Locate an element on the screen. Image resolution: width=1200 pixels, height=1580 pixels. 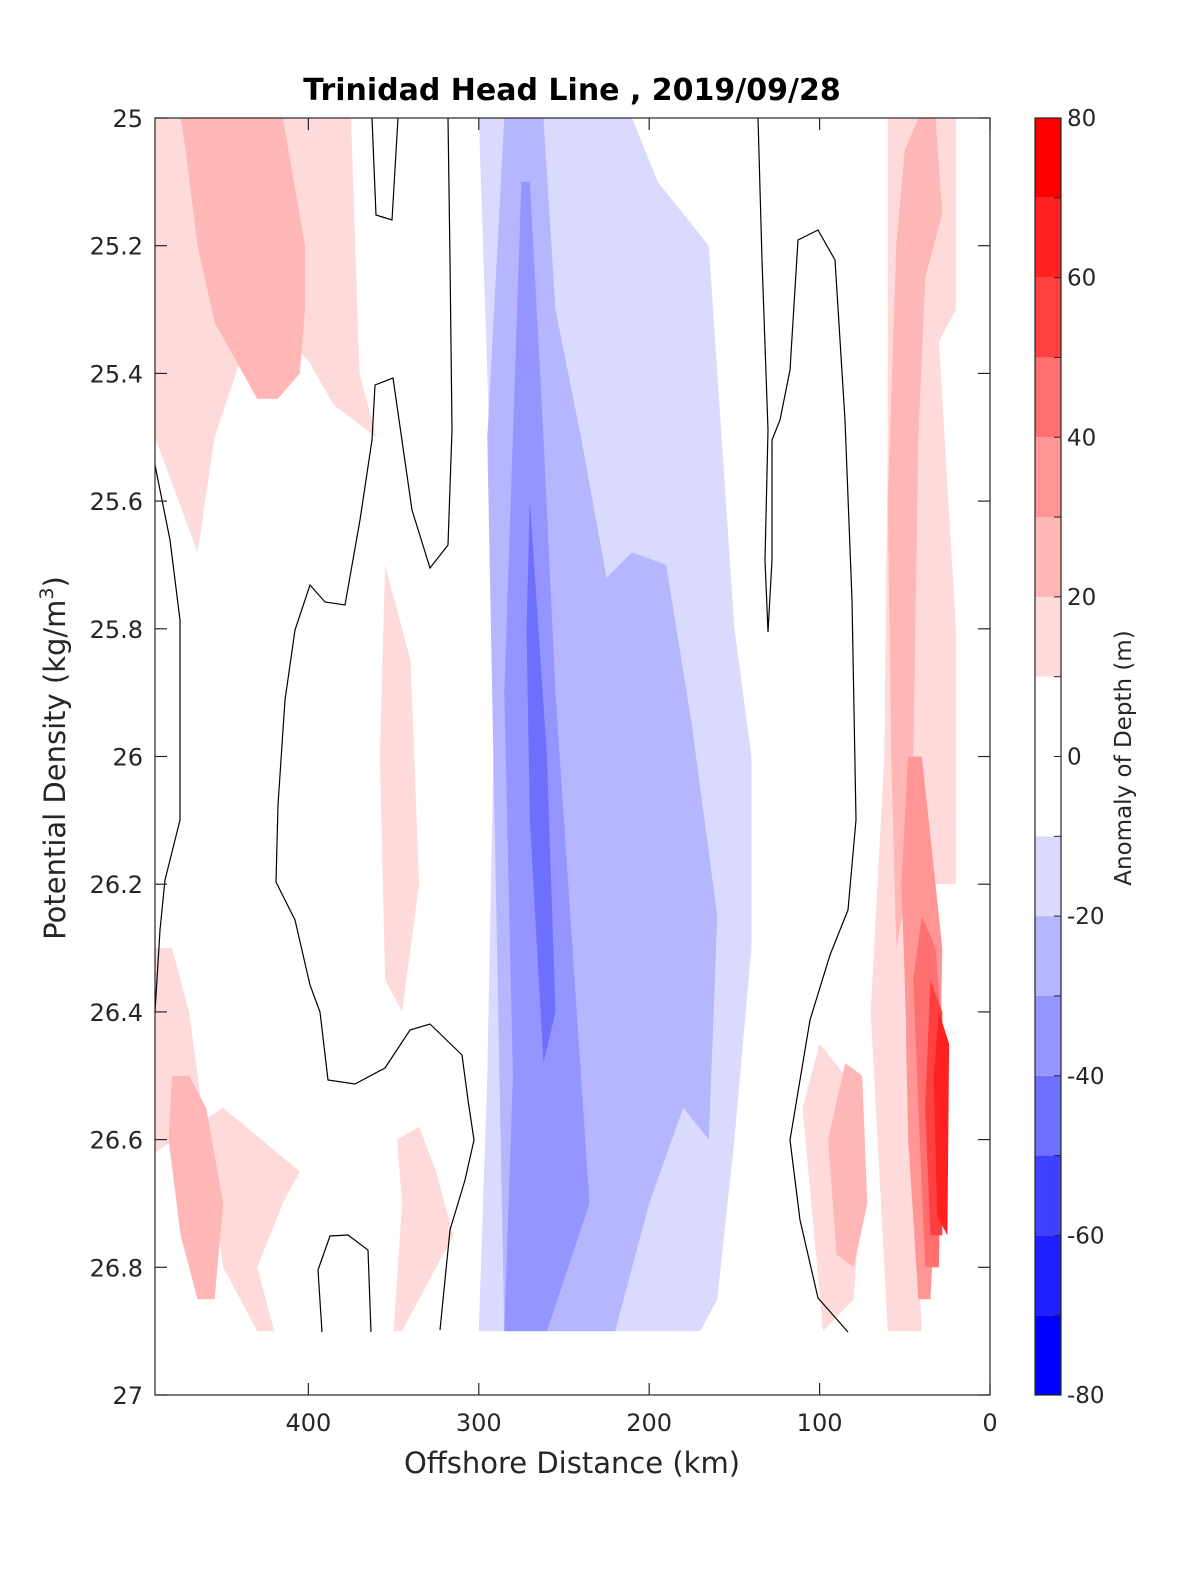
y-tick-label: 25.2 is located at coordinates (116, 247).